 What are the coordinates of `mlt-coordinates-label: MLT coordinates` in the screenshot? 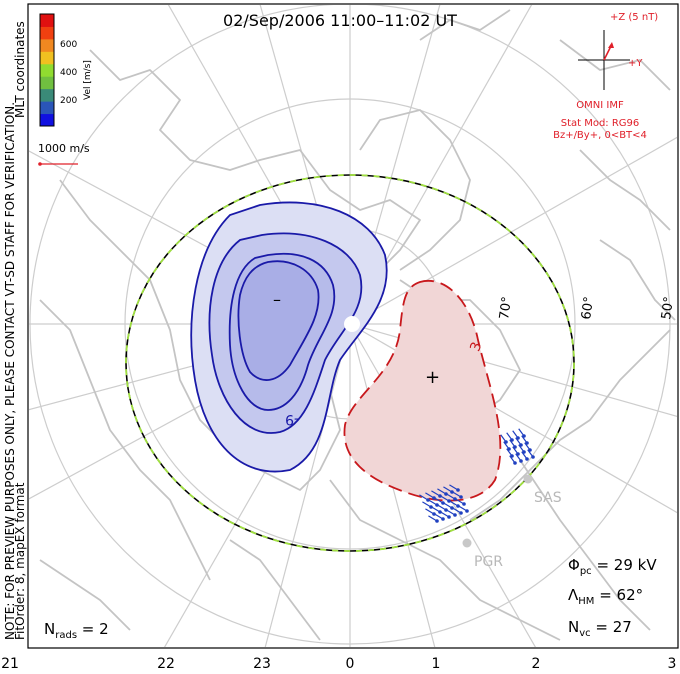 It's located at (20, 69).